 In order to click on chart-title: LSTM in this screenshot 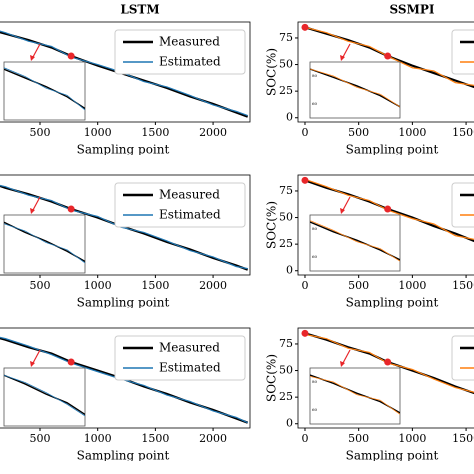, I will do `click(139, 10)`.